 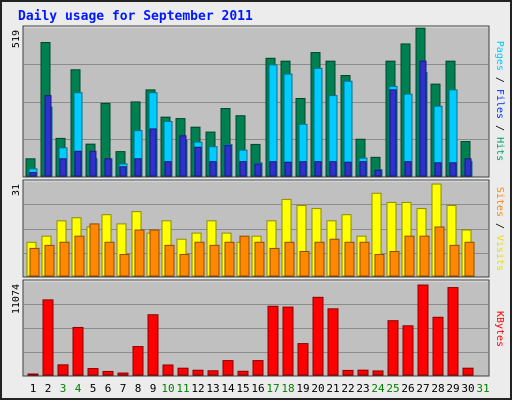 What do you see at coordinates (228, 388) in the screenshot?
I see `x-tick-label-day-14: 14` at bounding box center [228, 388].